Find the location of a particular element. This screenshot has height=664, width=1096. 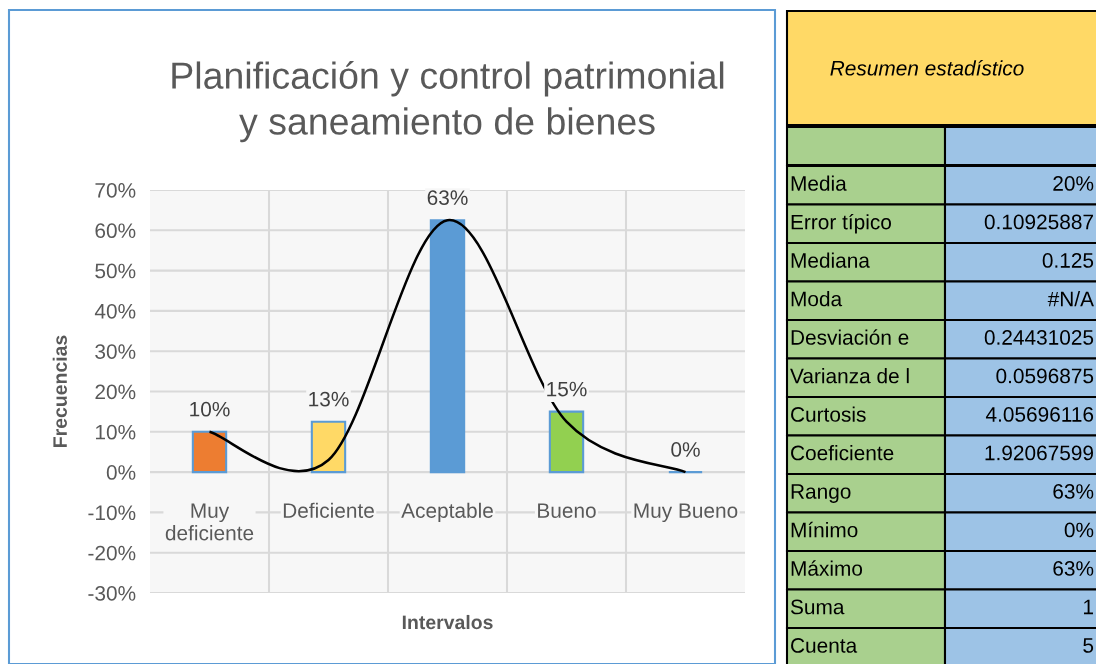

category-label: Moda is located at coordinates (817, 299).